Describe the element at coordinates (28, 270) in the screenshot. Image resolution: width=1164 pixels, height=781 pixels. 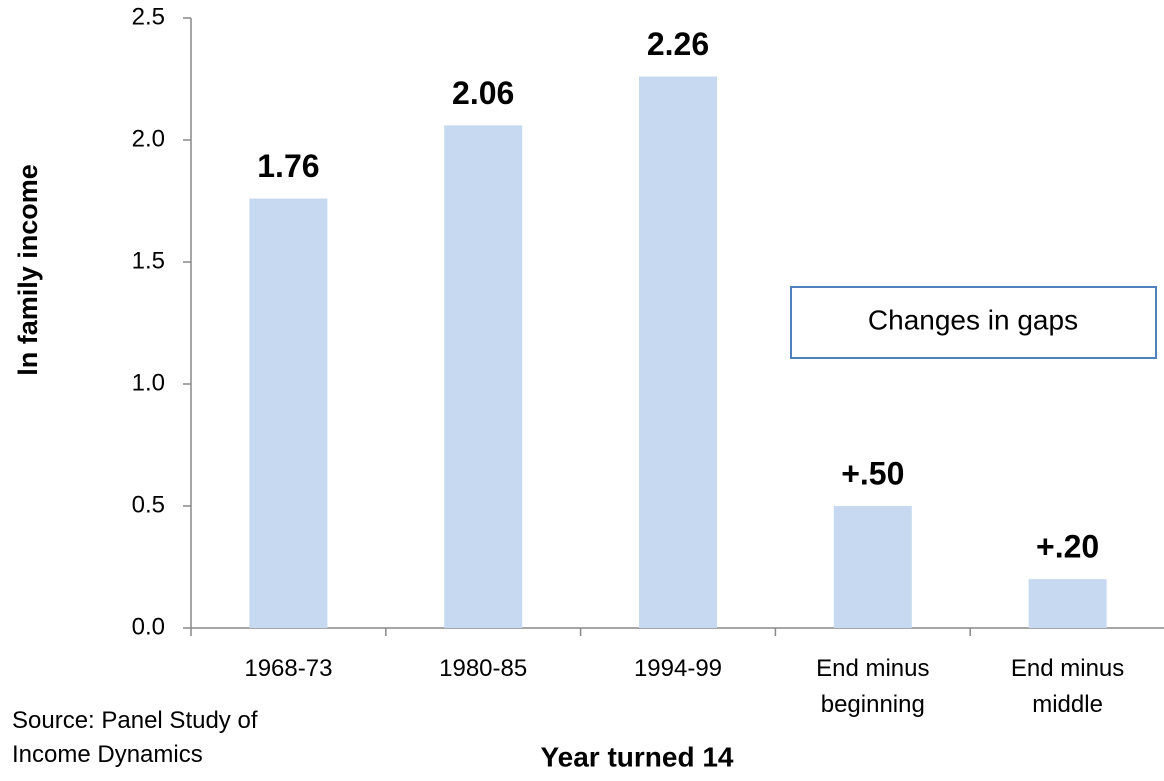
I see `y-axis-title: ln family income` at that location.